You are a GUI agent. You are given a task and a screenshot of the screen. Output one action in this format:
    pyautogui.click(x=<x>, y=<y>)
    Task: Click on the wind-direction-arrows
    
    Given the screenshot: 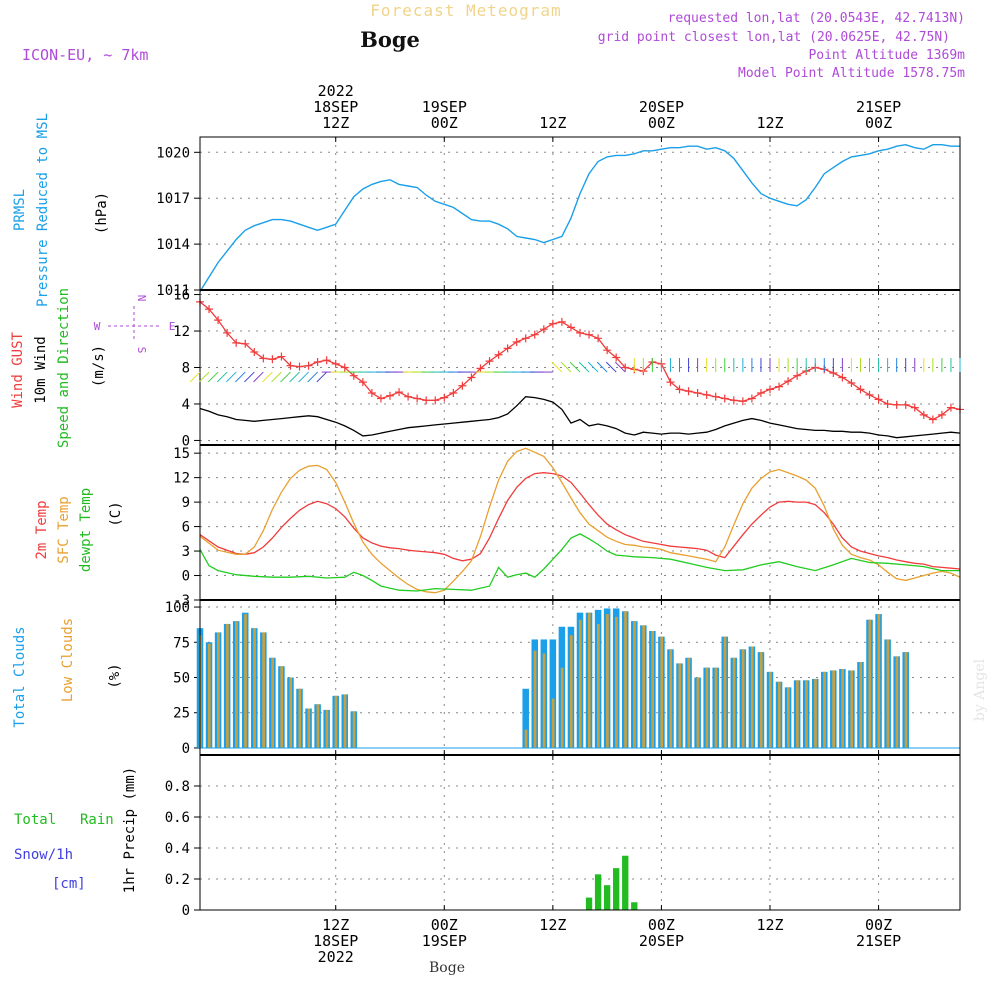 What is the action you would take?
    pyautogui.click(x=575, y=370)
    